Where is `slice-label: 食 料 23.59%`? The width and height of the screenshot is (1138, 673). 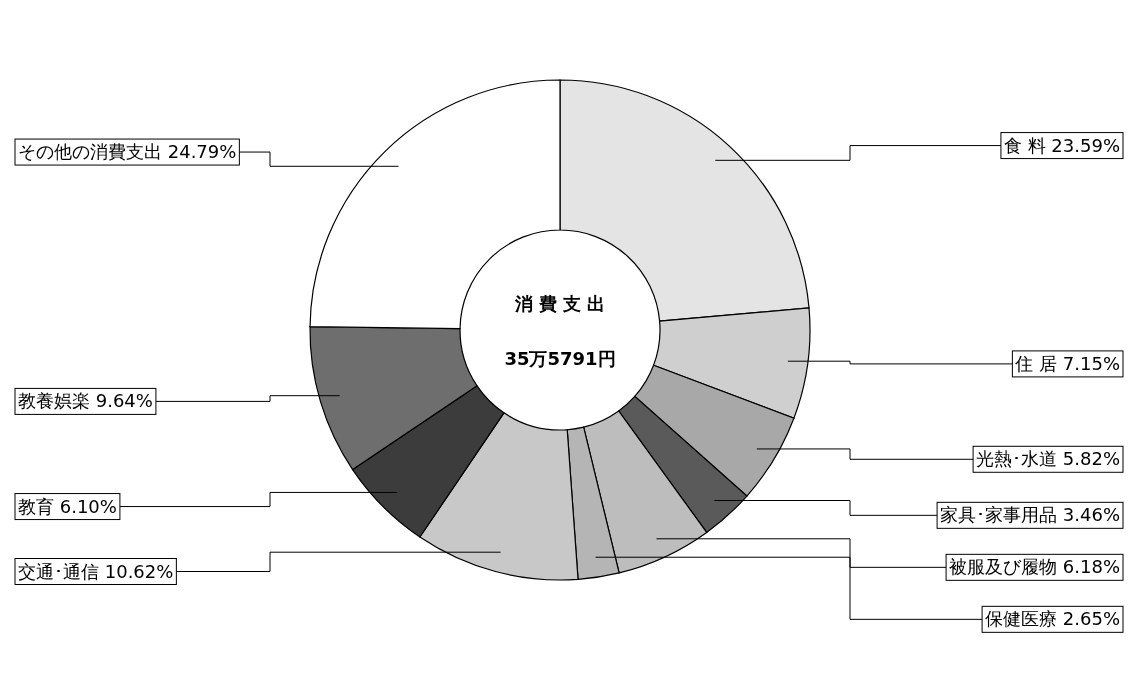 slice-label: 食 料 23.59% is located at coordinates (1061, 145).